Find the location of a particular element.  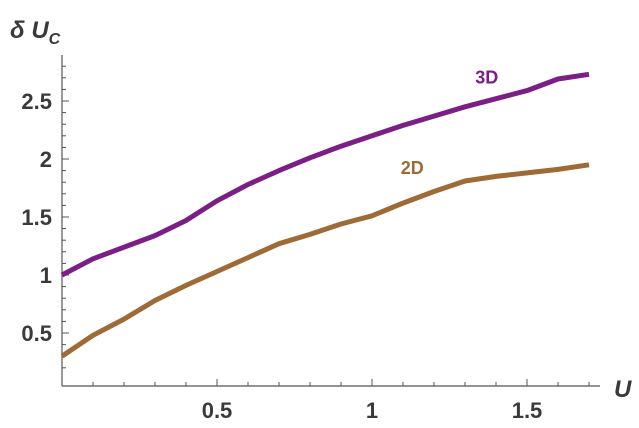

series-label-3d: 3D is located at coordinates (486, 78).